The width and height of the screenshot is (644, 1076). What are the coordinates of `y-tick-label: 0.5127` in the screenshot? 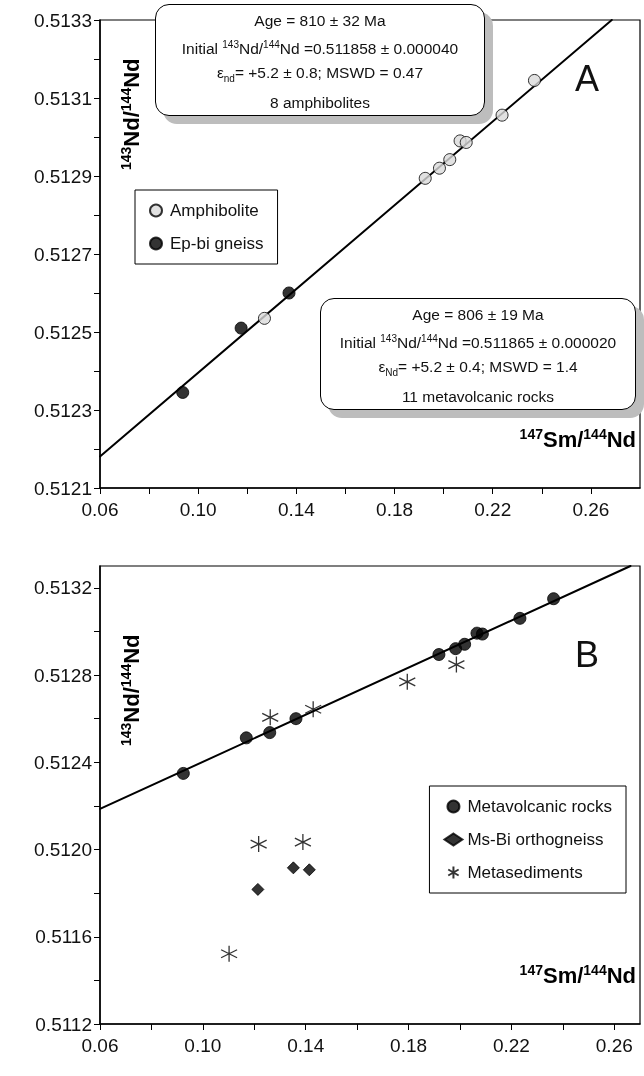 It's located at (62, 254).